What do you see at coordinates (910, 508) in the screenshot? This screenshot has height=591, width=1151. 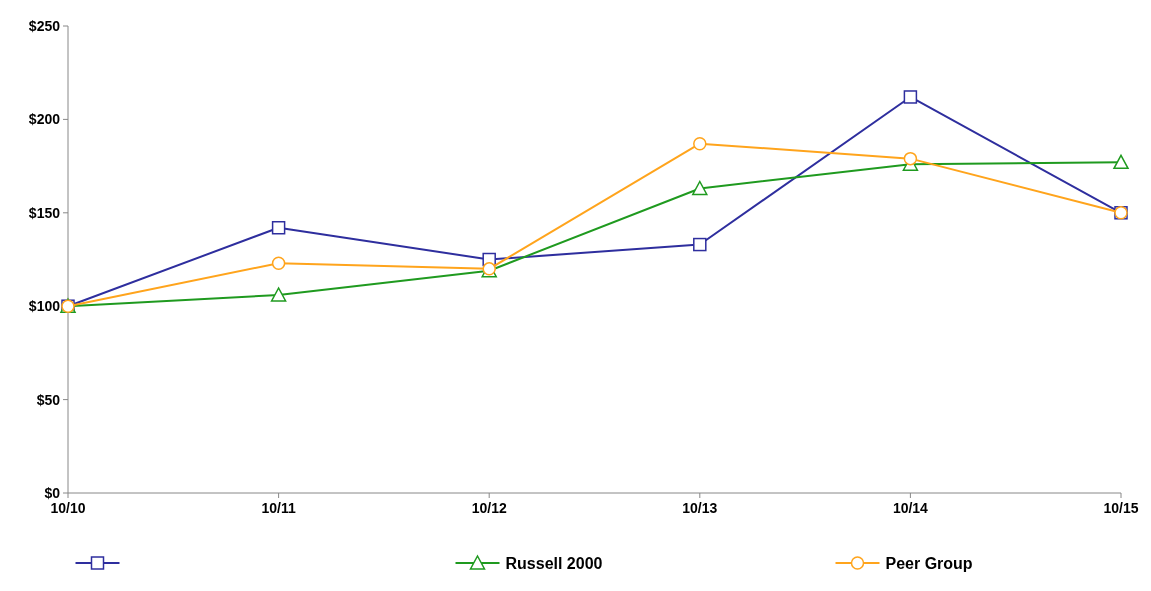 I see `x-tick-label: 10/14` at bounding box center [910, 508].